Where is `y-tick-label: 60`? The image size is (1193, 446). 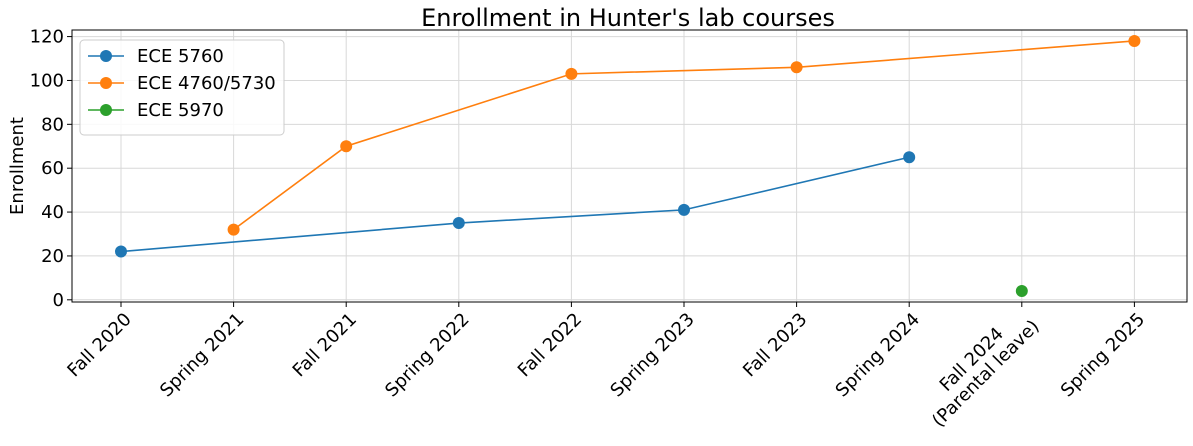 y-tick-label: 60 is located at coordinates (52, 168).